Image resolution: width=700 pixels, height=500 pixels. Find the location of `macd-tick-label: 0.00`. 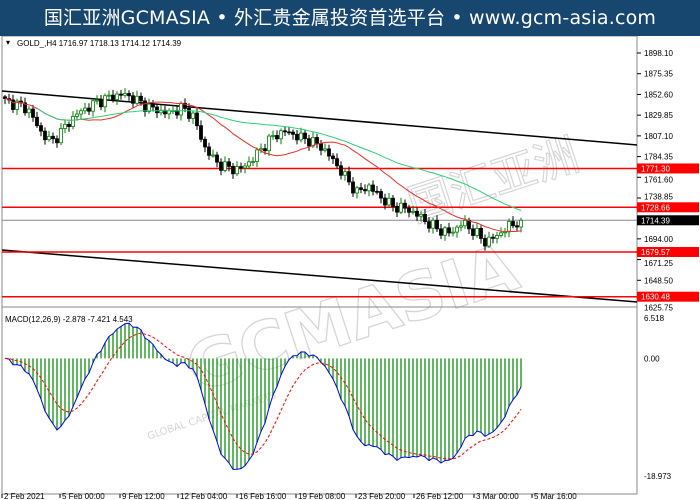

macd-tick-label: 0.00 is located at coordinates (652, 358).